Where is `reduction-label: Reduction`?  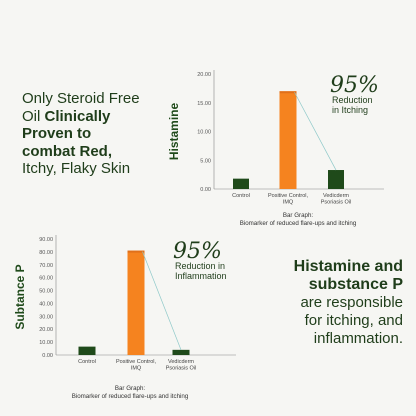 reduction-label: Reduction is located at coordinates (352, 100).